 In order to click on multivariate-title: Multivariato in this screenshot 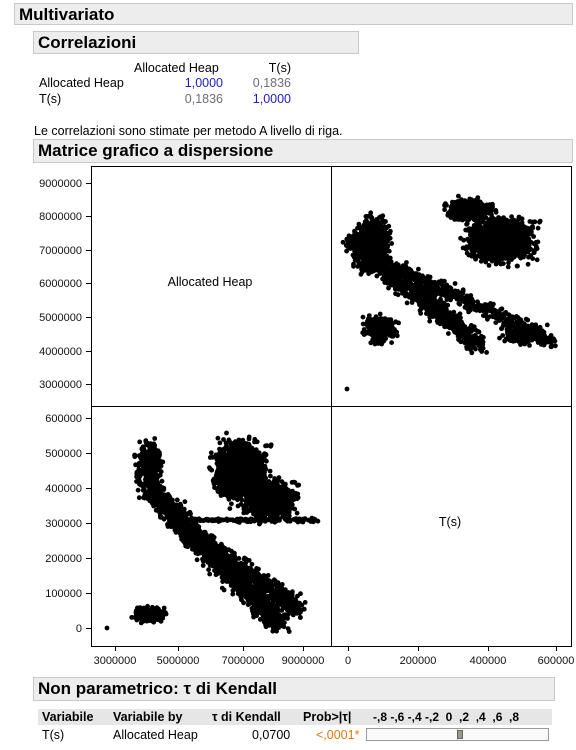, I will do `click(67, 14)`.